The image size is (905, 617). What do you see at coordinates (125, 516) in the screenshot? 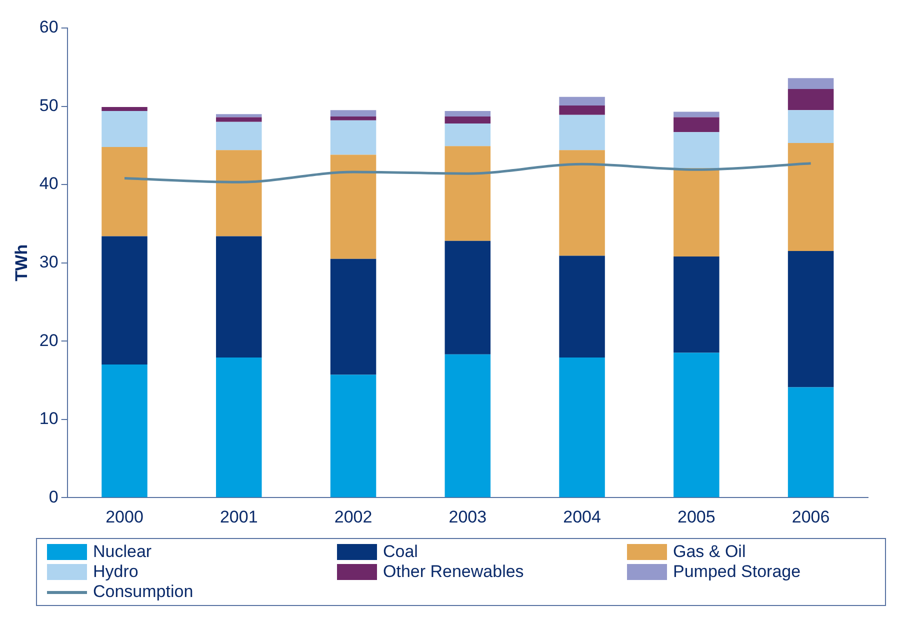
I see `x-tick-label: 2000` at bounding box center [125, 516].